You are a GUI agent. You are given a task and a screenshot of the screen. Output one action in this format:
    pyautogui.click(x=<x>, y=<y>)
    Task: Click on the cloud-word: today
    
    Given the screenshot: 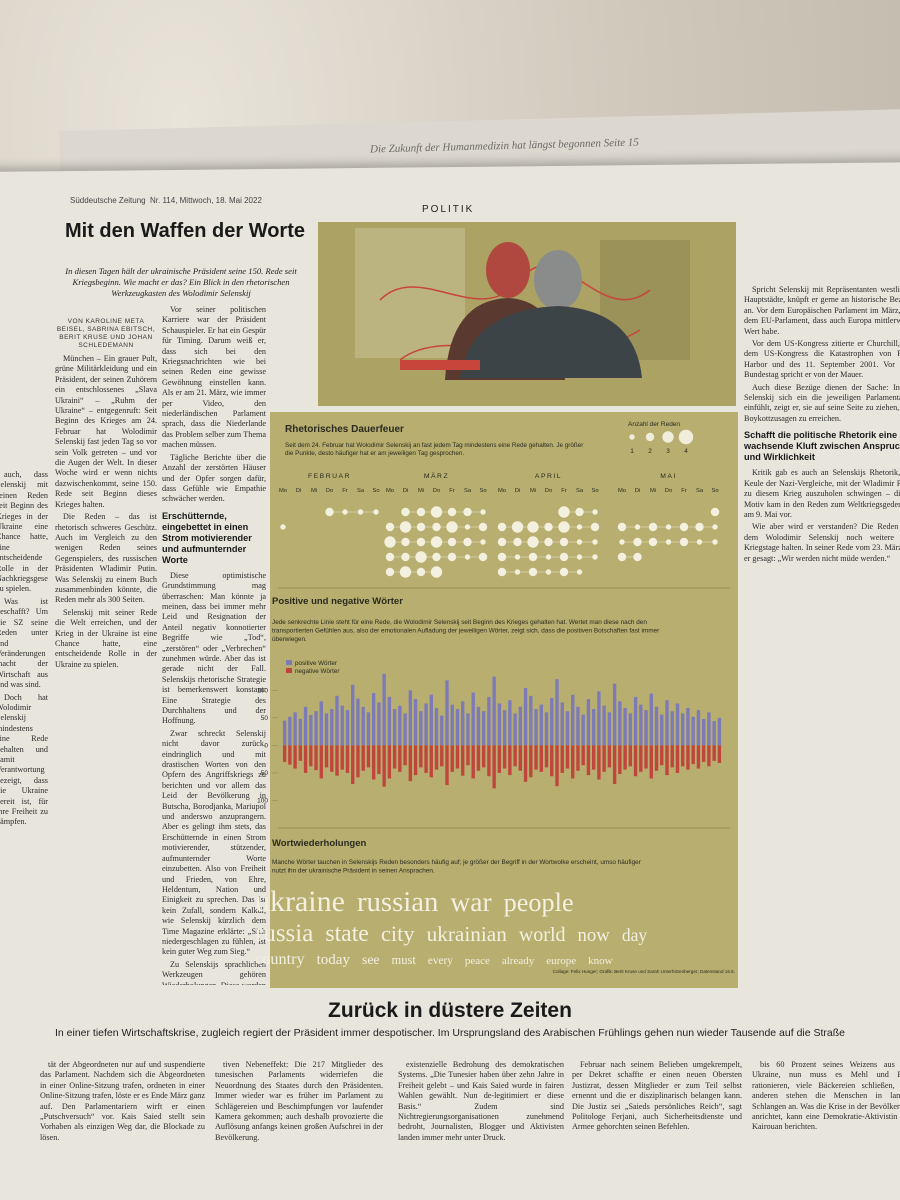 What is the action you would take?
    pyautogui.click(x=333, y=959)
    